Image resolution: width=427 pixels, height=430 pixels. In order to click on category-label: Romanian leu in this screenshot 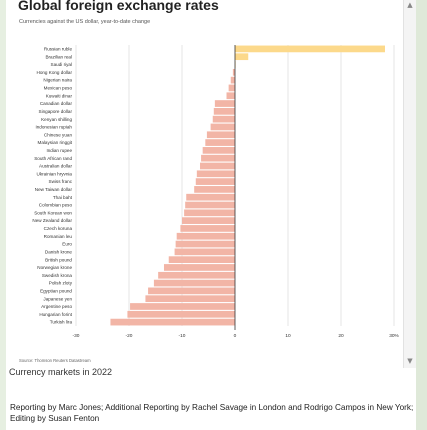, I will do `click(58, 236)`.